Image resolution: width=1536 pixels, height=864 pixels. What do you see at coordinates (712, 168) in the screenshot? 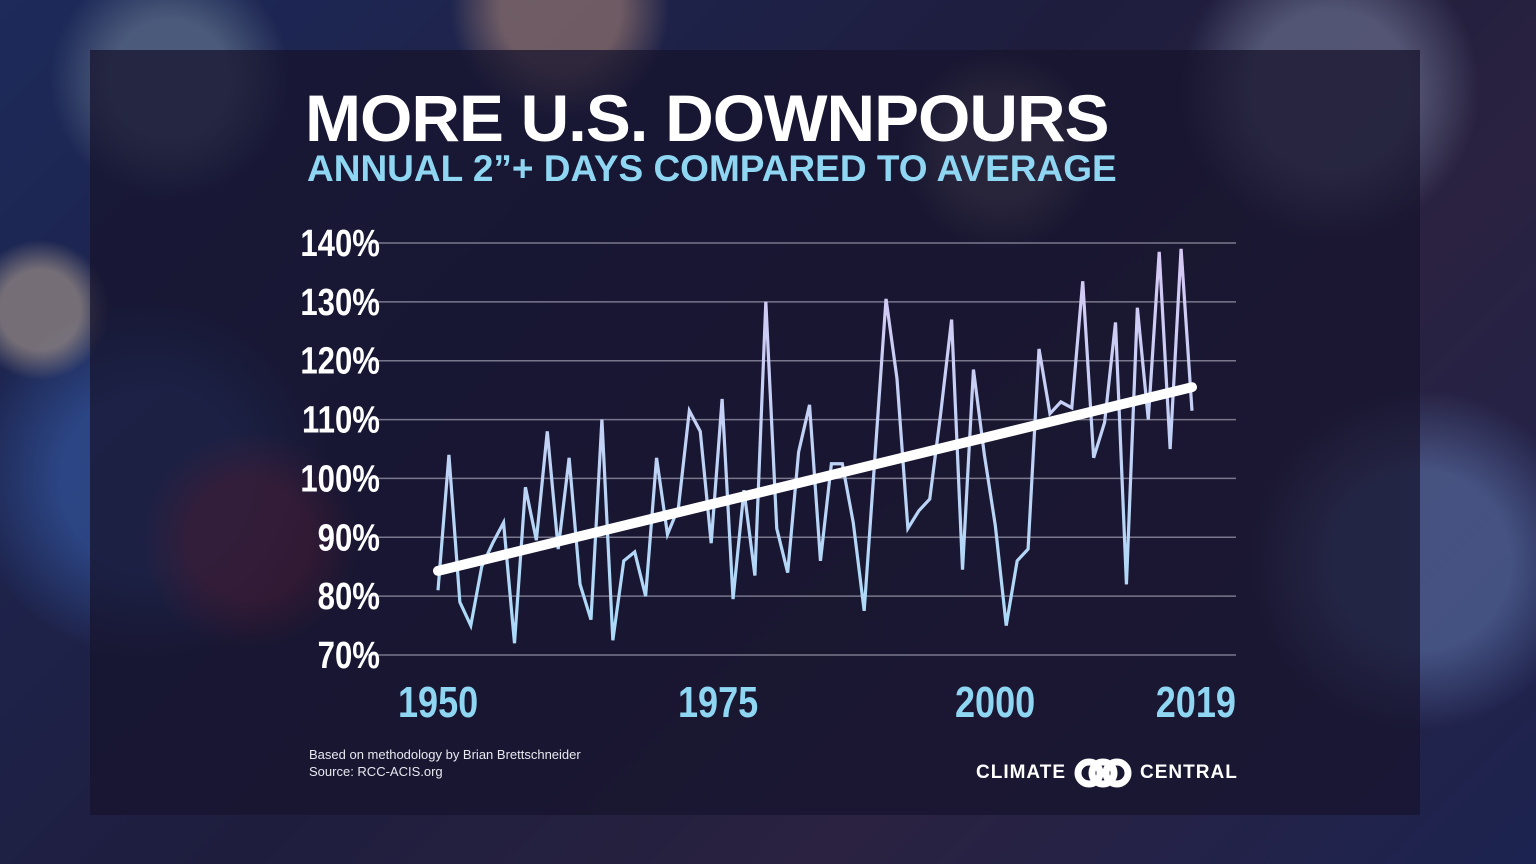
I see `chart-subtitle: ANNUAL 2”+ DAYS COMPARED TO AVERAGE` at bounding box center [712, 168].